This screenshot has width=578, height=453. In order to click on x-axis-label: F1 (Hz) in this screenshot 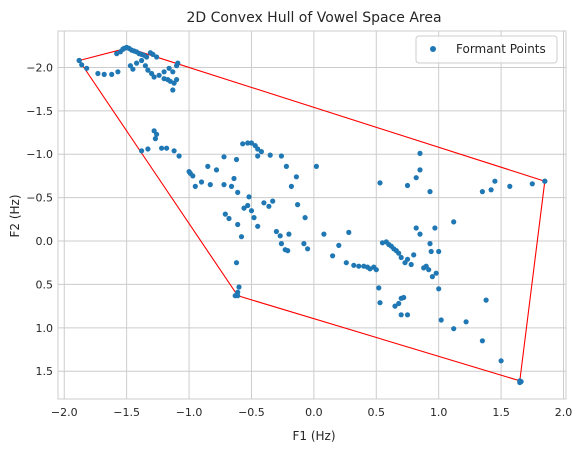, I will do `click(313, 436)`.